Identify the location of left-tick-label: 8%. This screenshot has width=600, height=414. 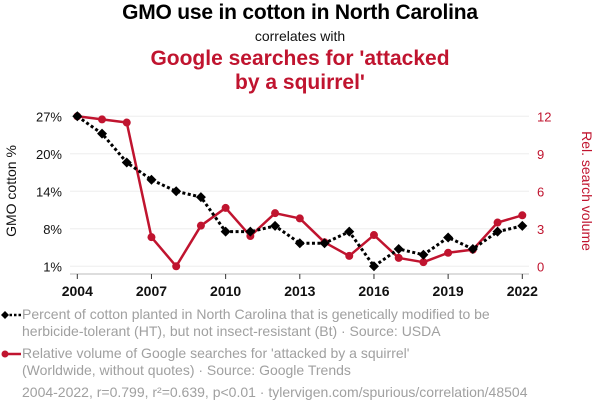
(52, 229).